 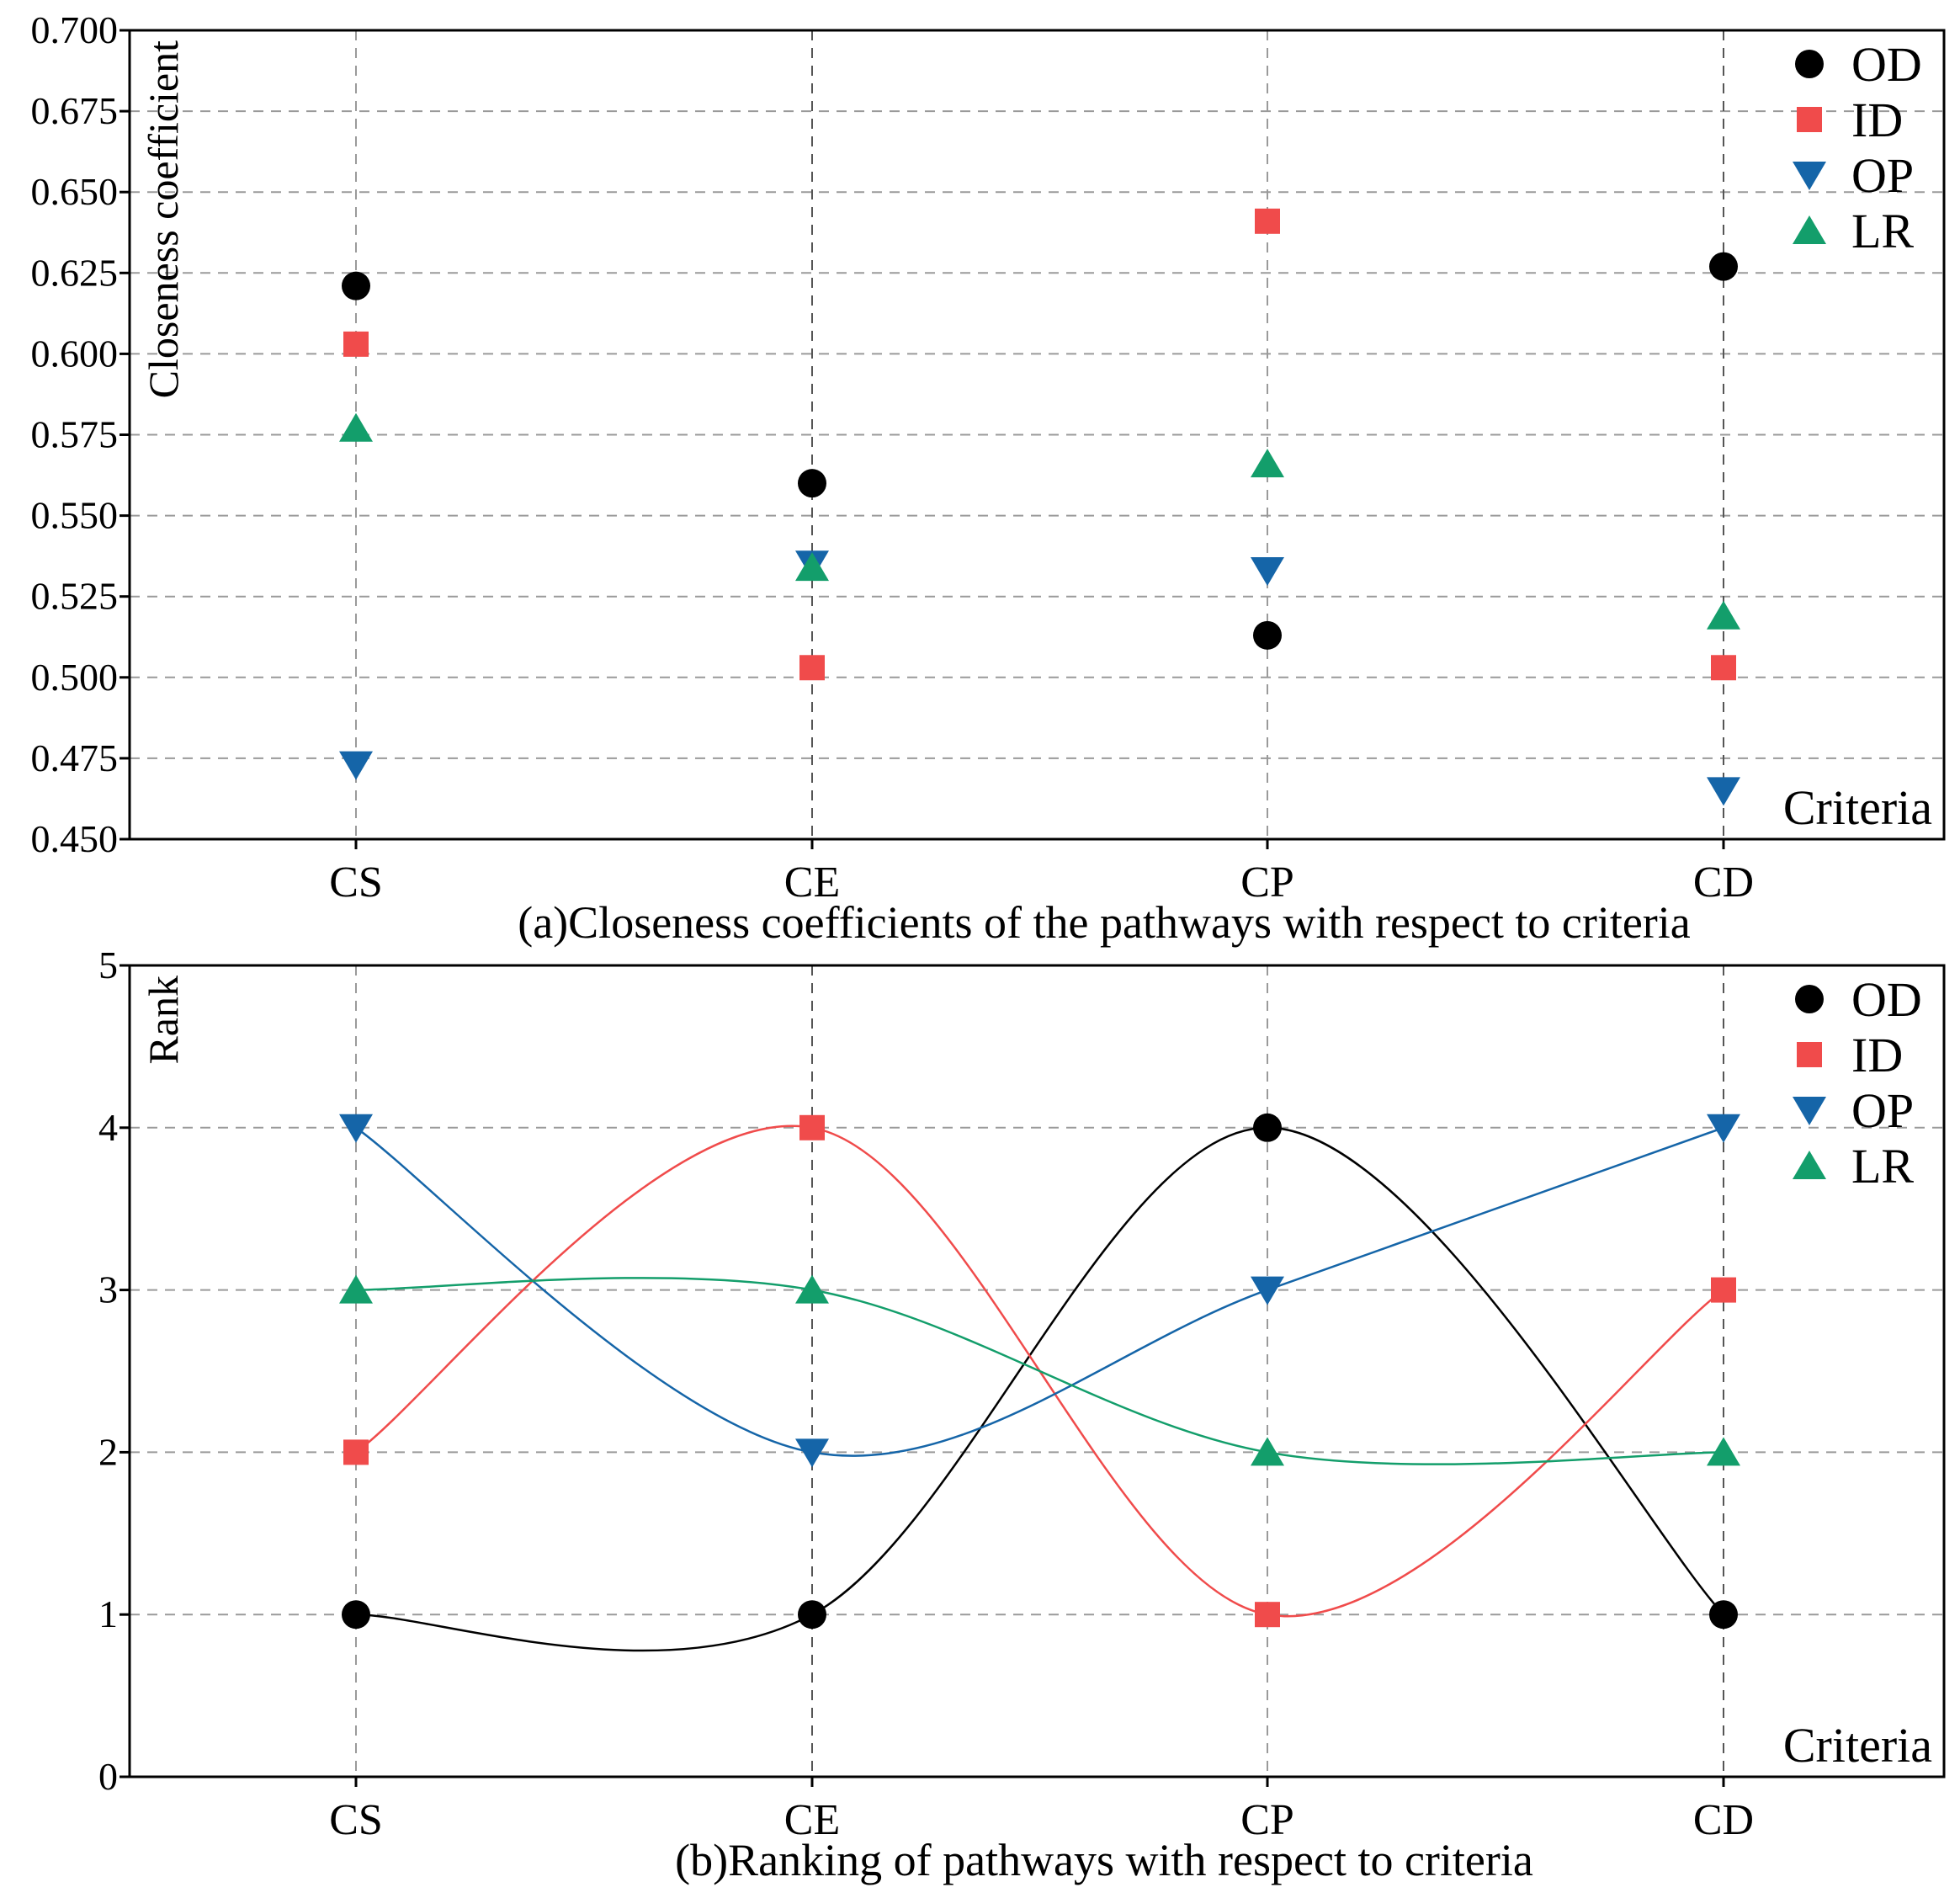 What do you see at coordinates (812, 1289) in the screenshot?
I see `b-point-lr-ce` at bounding box center [812, 1289].